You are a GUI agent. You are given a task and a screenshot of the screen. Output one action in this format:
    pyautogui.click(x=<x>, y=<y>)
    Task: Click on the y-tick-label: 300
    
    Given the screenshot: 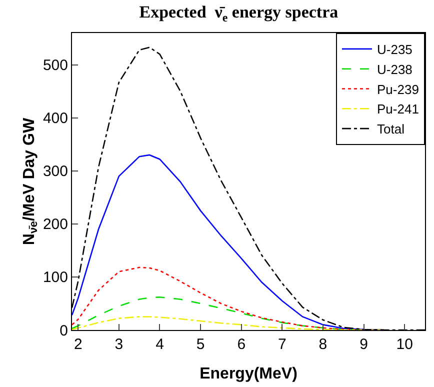 What is the action you would take?
    pyautogui.click(x=55, y=171)
    